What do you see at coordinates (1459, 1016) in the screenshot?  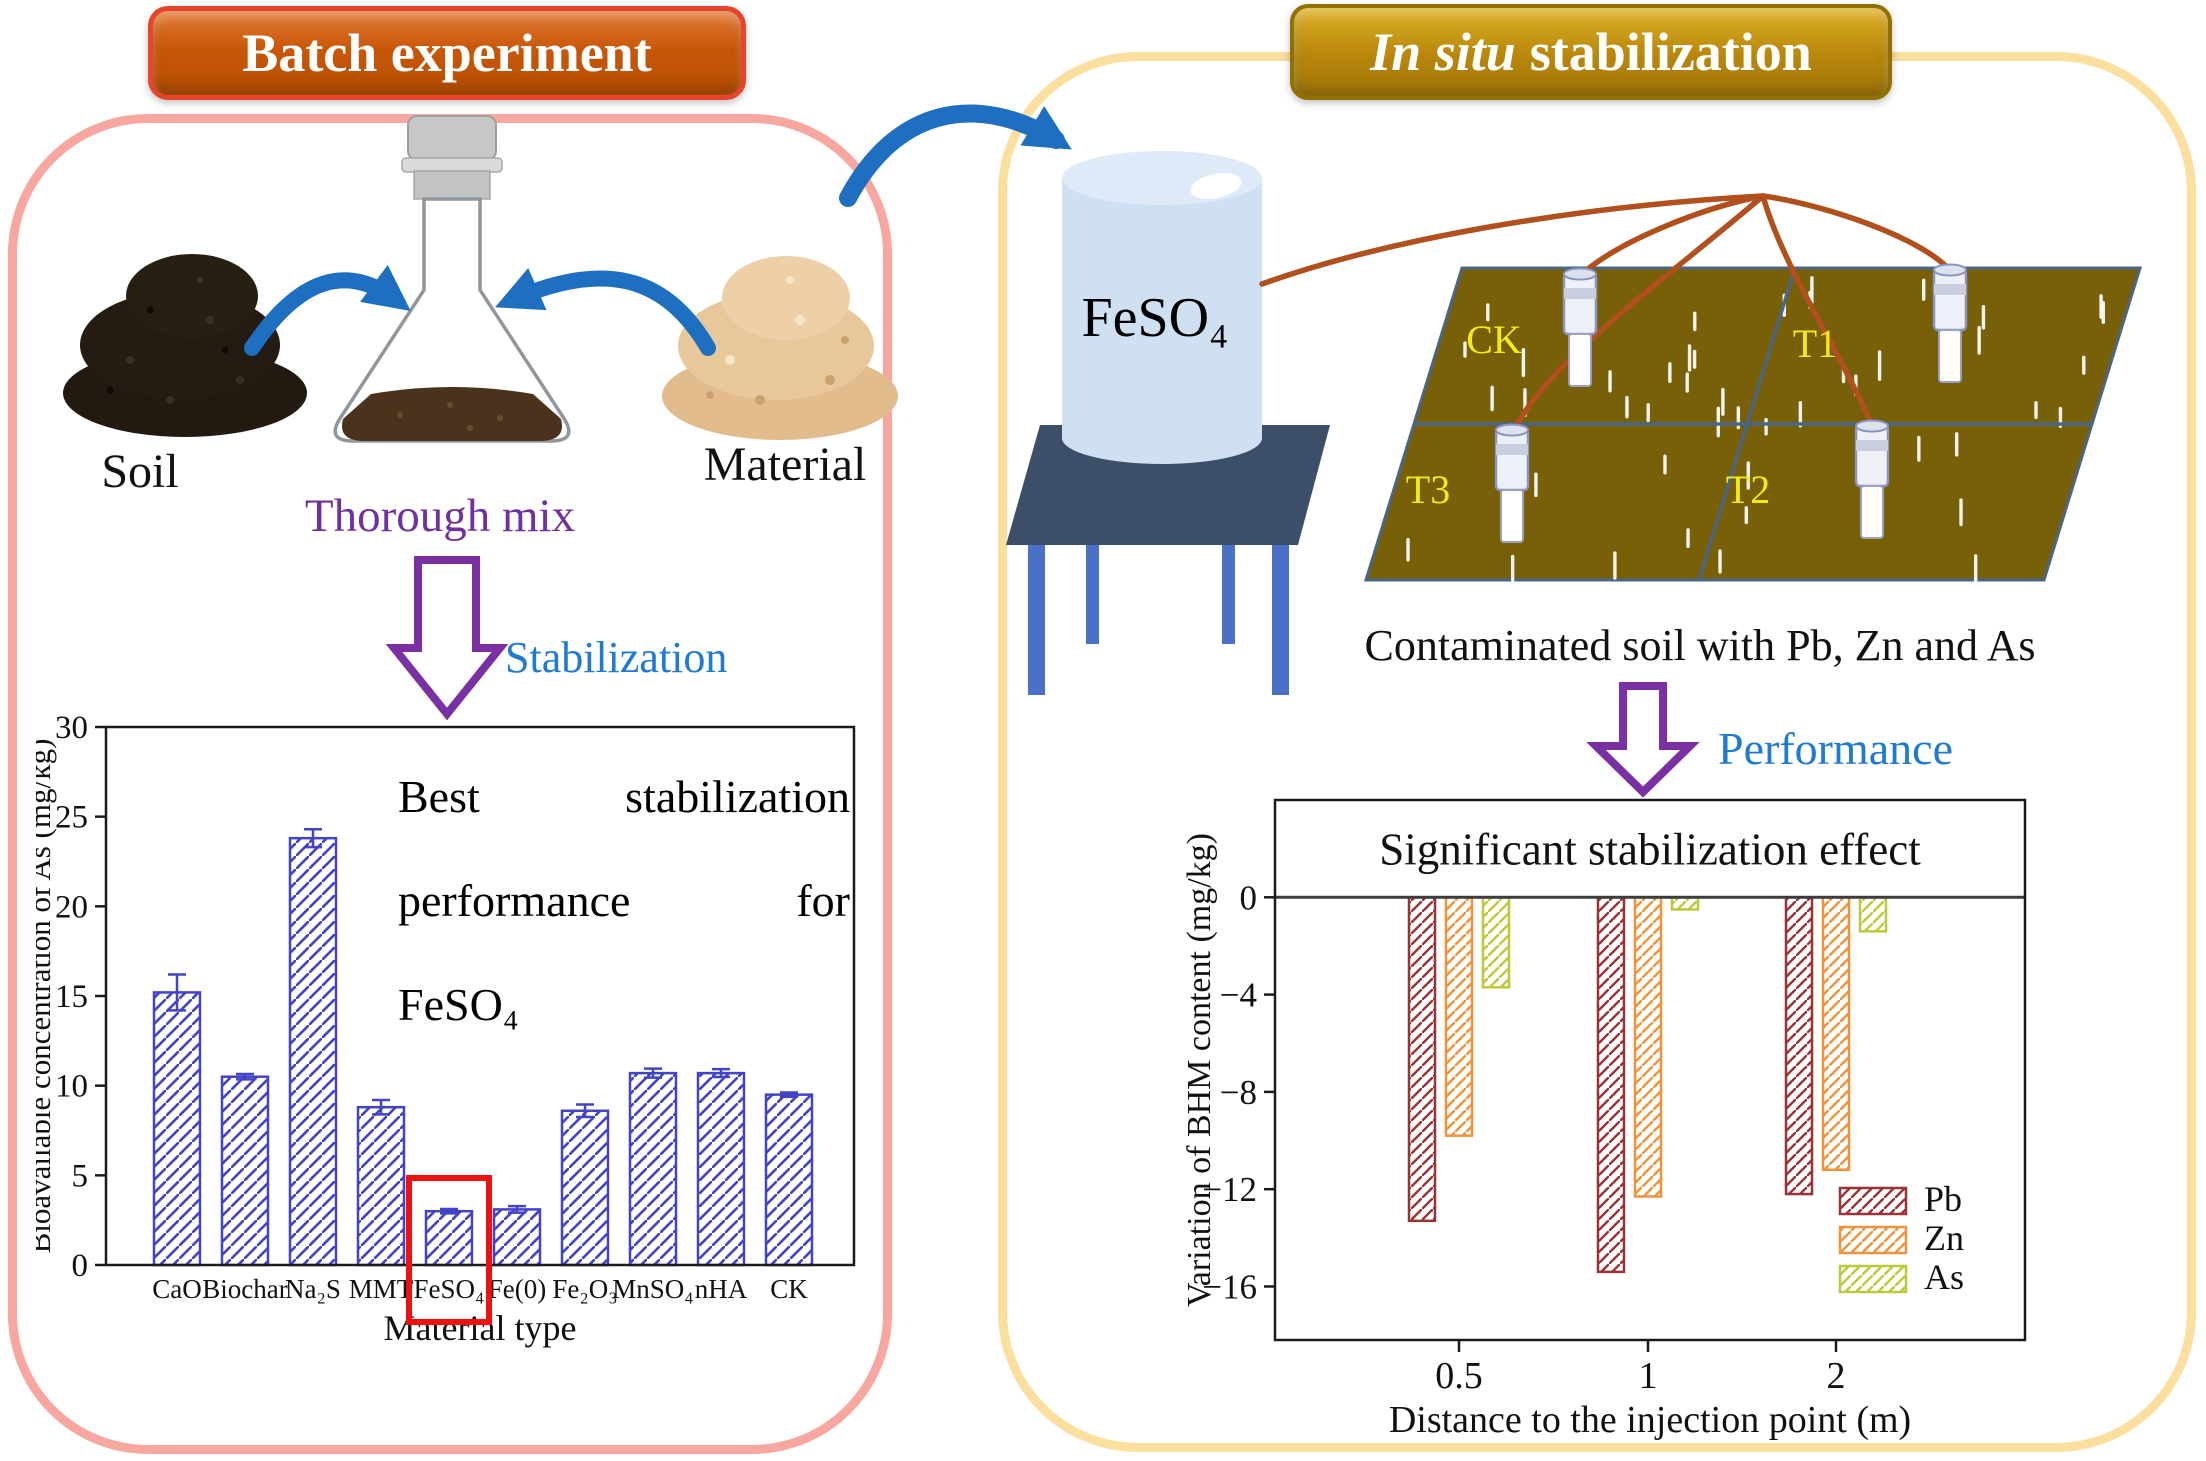 I see `bar-0.5-Zn` at bounding box center [1459, 1016].